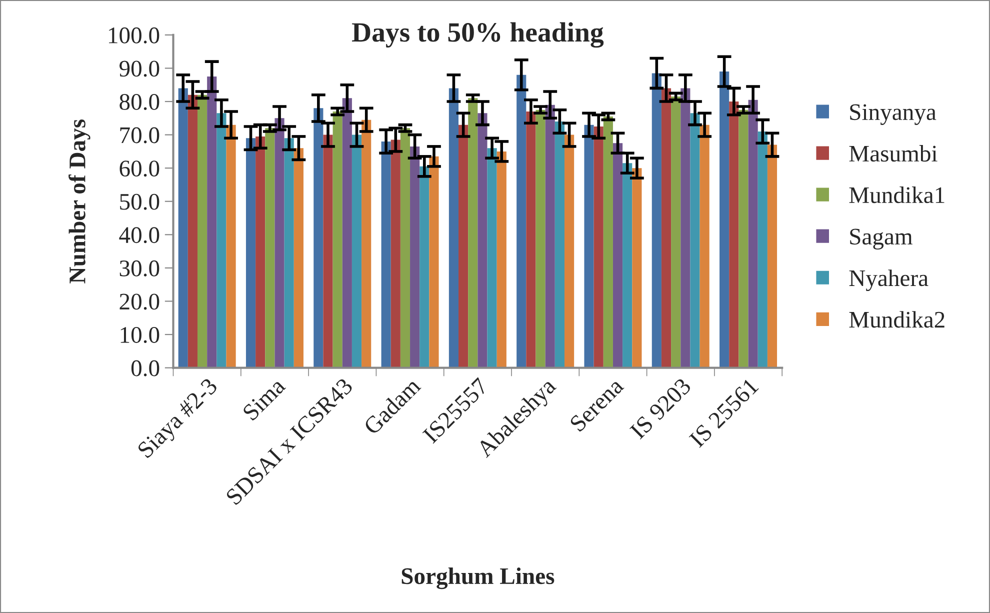 Image resolution: width=990 pixels, height=613 pixels. What do you see at coordinates (145, 368) in the screenshot?
I see `y-tick-label: 0.0` at bounding box center [145, 368].